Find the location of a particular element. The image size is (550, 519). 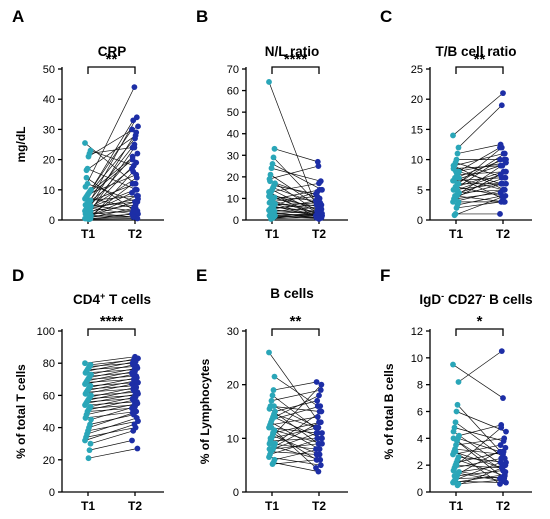

panel-e: E B cells 0 10 20 30 T1 T2 % of Lymphocytes ** is located at coordinates (272, 389).